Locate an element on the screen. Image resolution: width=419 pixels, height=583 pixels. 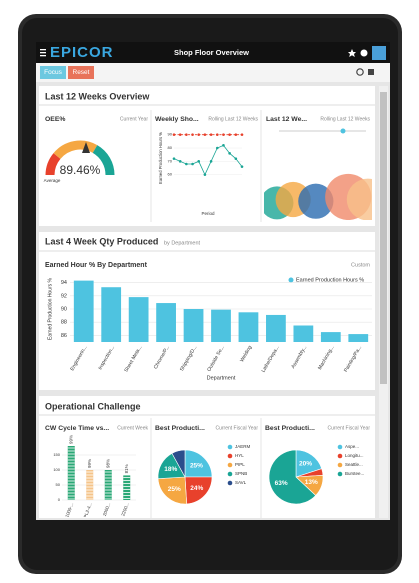
range-handle is located at coordinates (343, 131).